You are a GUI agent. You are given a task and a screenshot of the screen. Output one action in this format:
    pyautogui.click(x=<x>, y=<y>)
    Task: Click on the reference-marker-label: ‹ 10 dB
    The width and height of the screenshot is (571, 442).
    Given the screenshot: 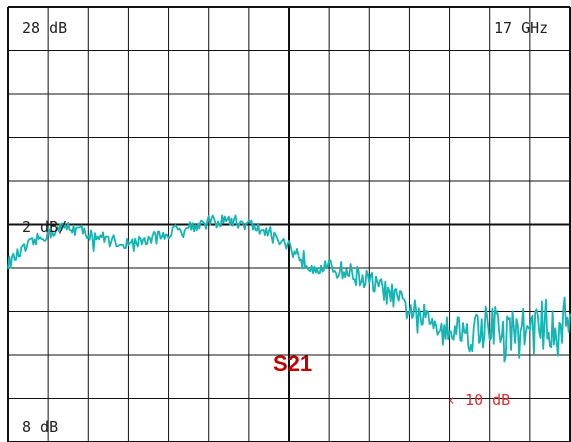 What is the action you would take?
    pyautogui.click(x=478, y=400)
    